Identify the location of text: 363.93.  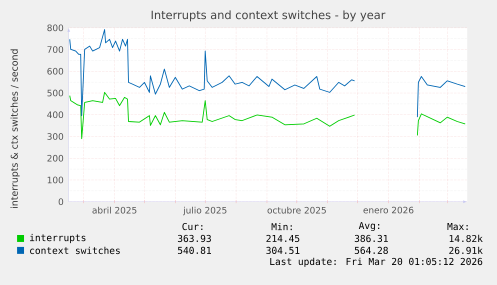
(194, 238).